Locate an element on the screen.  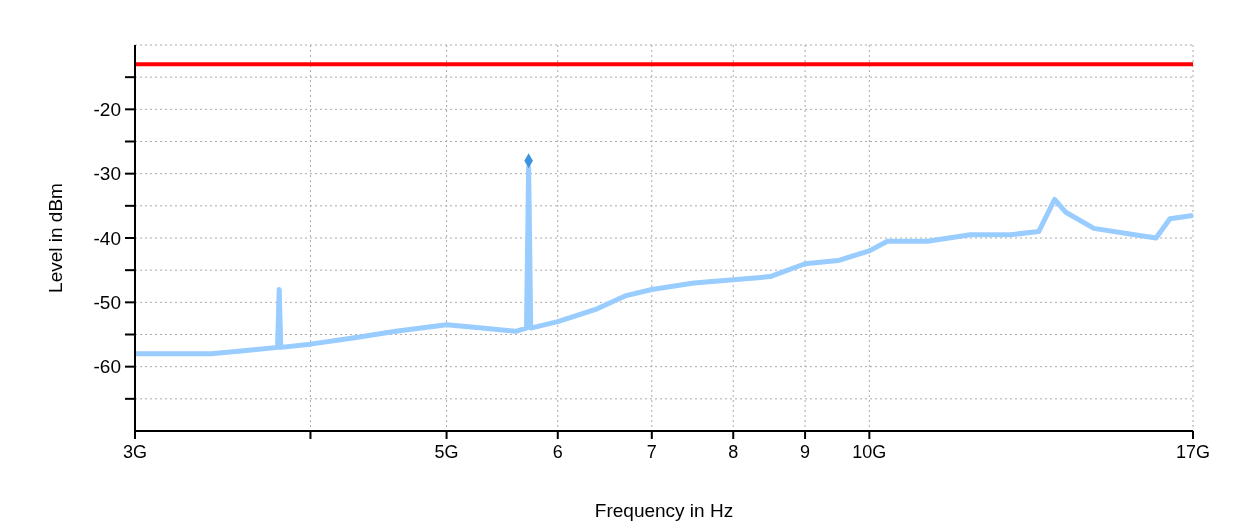
y-tick-label: -60 is located at coordinates (107, 367).